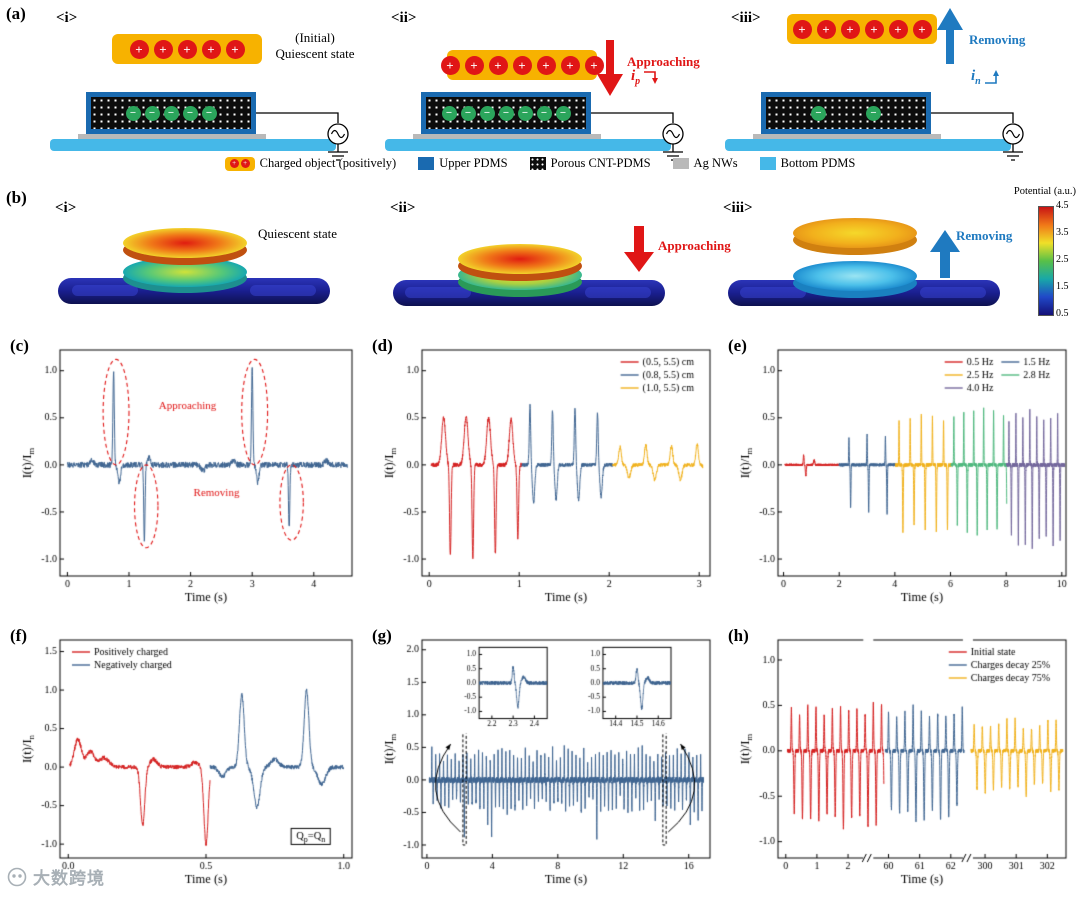 This screenshot has width=1080, height=899. Describe the element at coordinates (746, 18) in the screenshot. I see `sub-iii-marker: <iii>` at that location.